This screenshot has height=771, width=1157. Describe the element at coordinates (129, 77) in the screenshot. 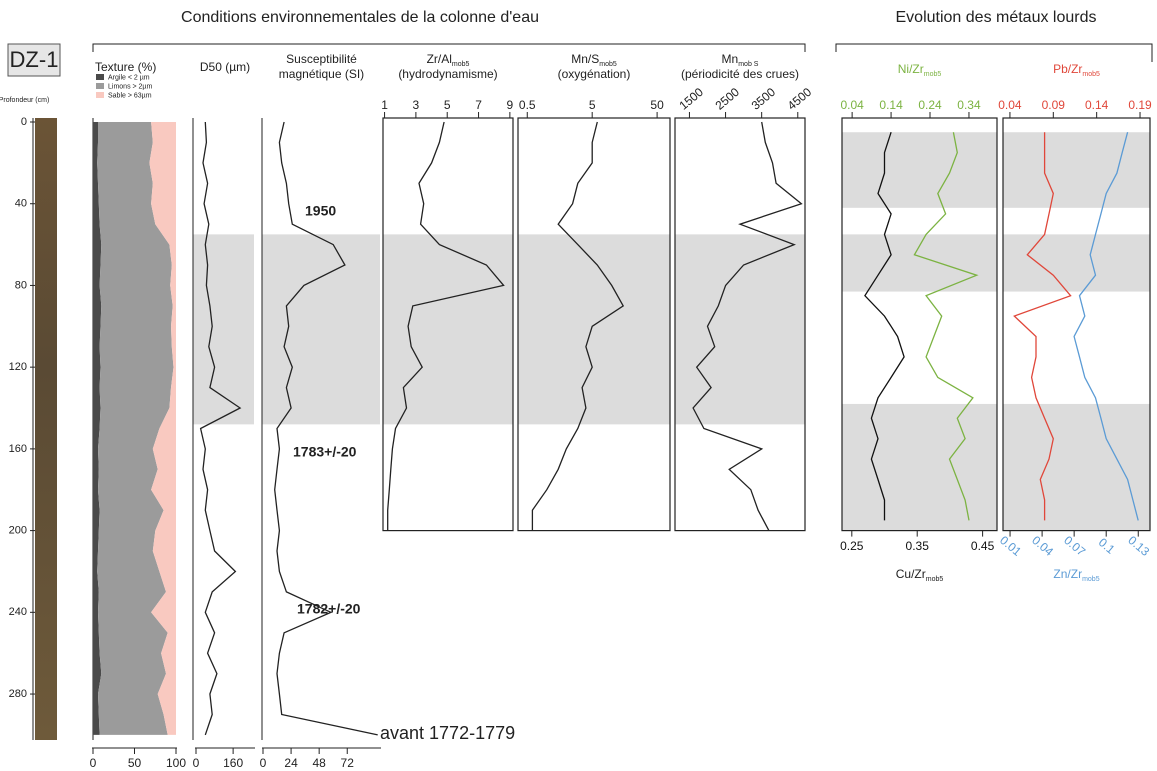

I see `legend-label: Argile < 2 µm` at that location.